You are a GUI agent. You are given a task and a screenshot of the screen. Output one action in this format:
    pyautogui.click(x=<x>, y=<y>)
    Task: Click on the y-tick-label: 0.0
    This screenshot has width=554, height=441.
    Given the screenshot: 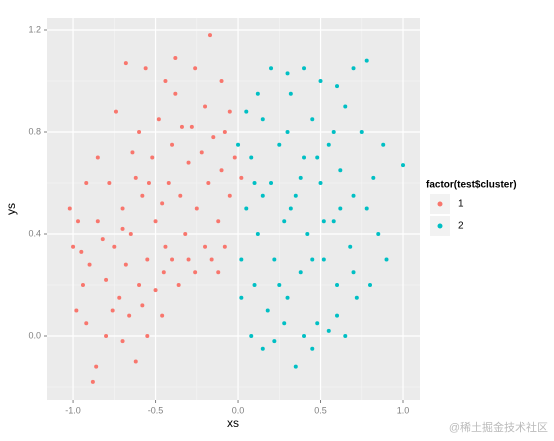 What is the action you would take?
    pyautogui.click(x=34, y=335)
    